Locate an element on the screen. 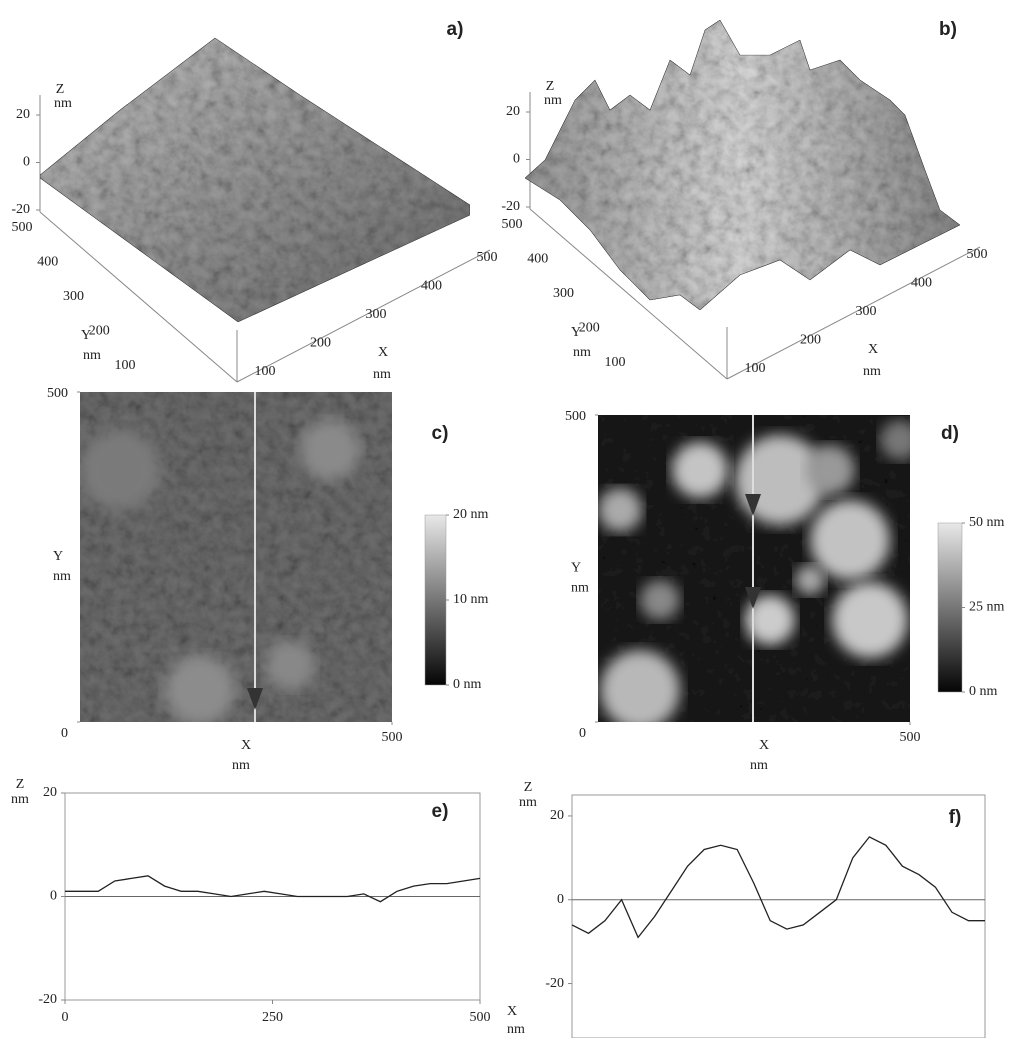 Image resolution: width=1032 pixels, height=1038 pixels. panel-label: b) is located at coordinates (948, 29).